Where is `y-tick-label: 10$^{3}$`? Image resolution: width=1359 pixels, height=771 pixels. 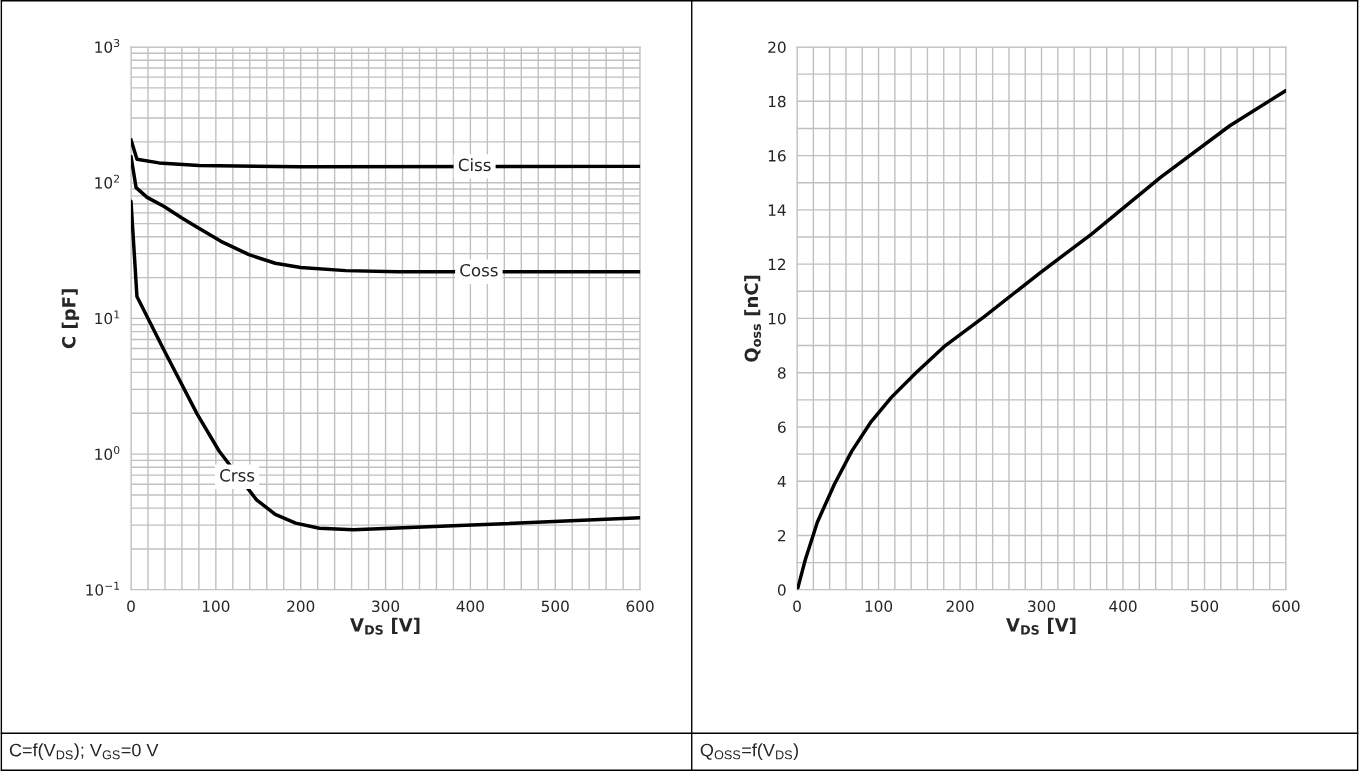
y-tick-label: 10$^{3}$ is located at coordinates (107, 45).